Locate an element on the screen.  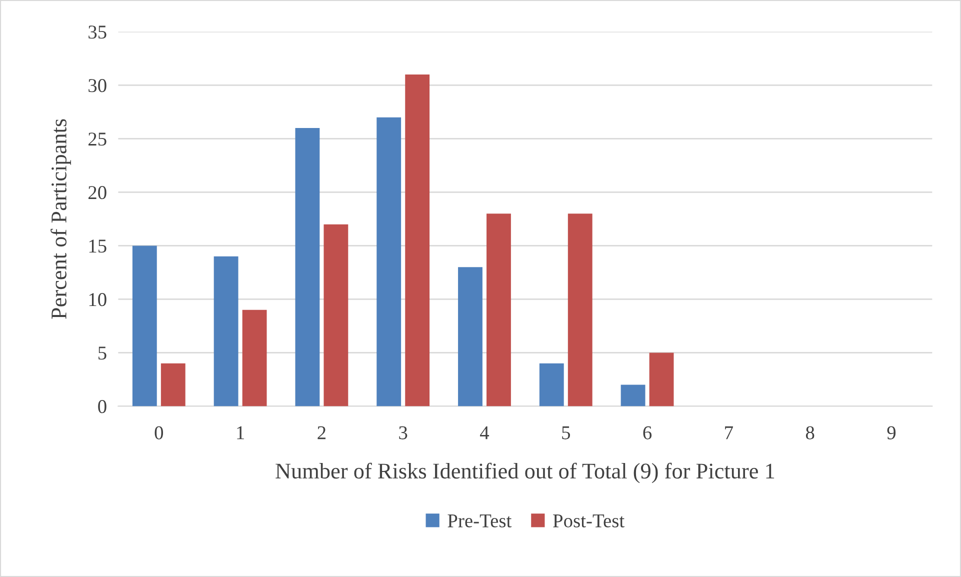
x-tick-label: 5 is located at coordinates (566, 433).